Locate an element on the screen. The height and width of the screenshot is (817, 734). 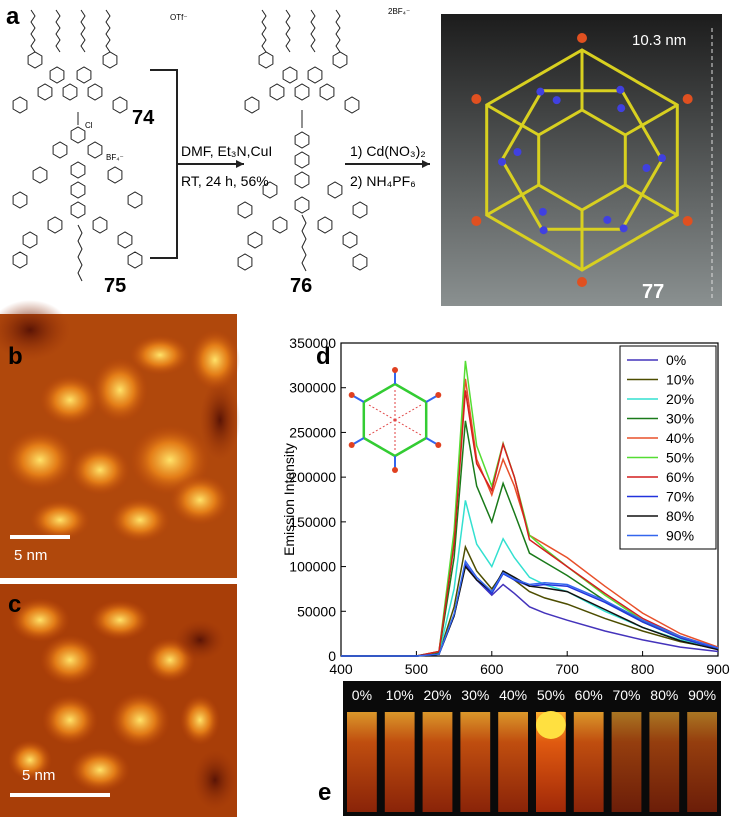
counterion: OTf⁻ is located at coordinates (179, 17).